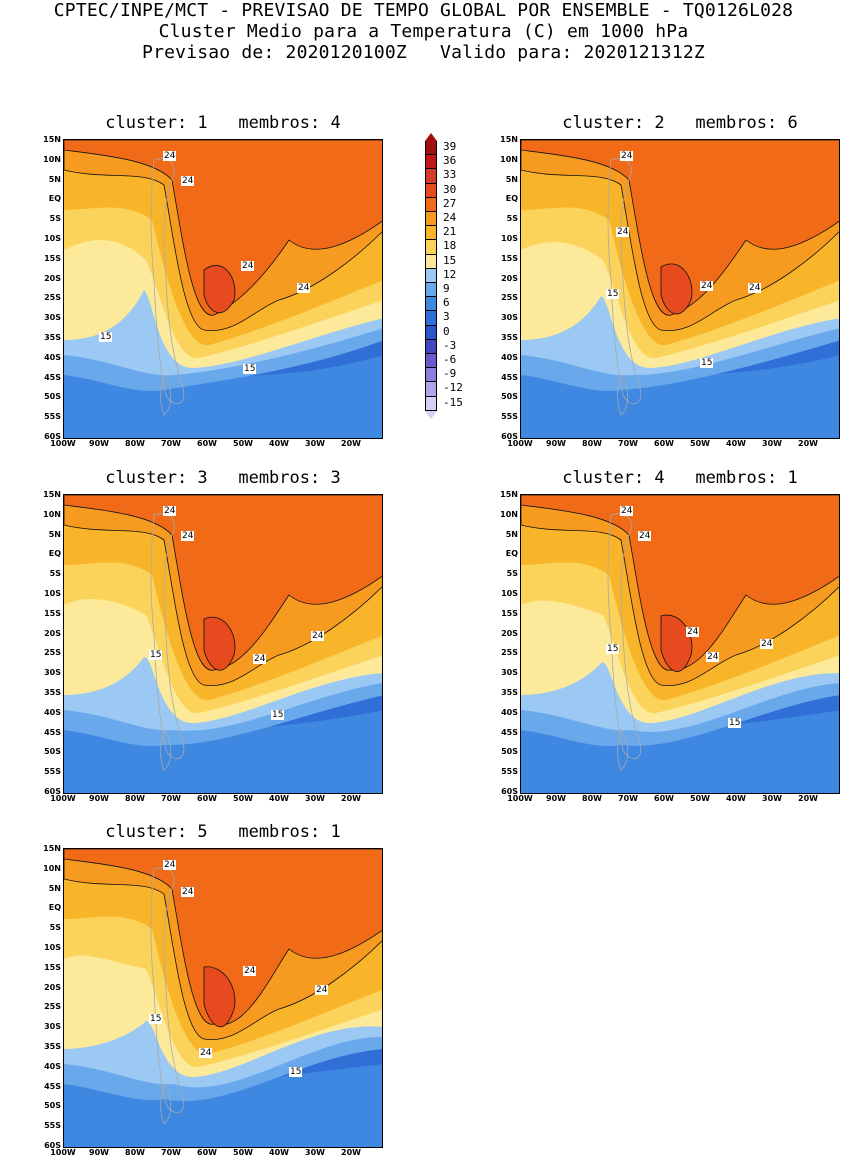  Describe the element at coordinates (52, 1066) in the screenshot. I see `lat-tick-label: 40S` at that location.